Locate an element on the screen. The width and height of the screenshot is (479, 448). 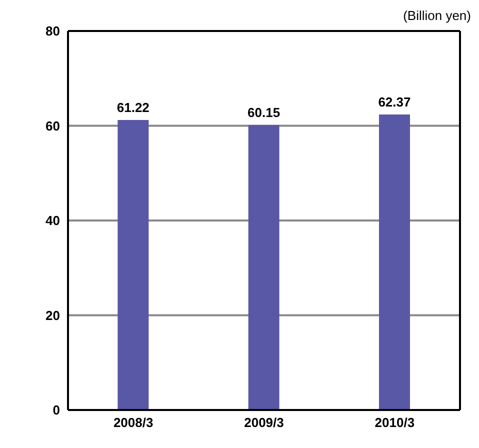
y-tick-label: 80 is located at coordinates (53, 31).